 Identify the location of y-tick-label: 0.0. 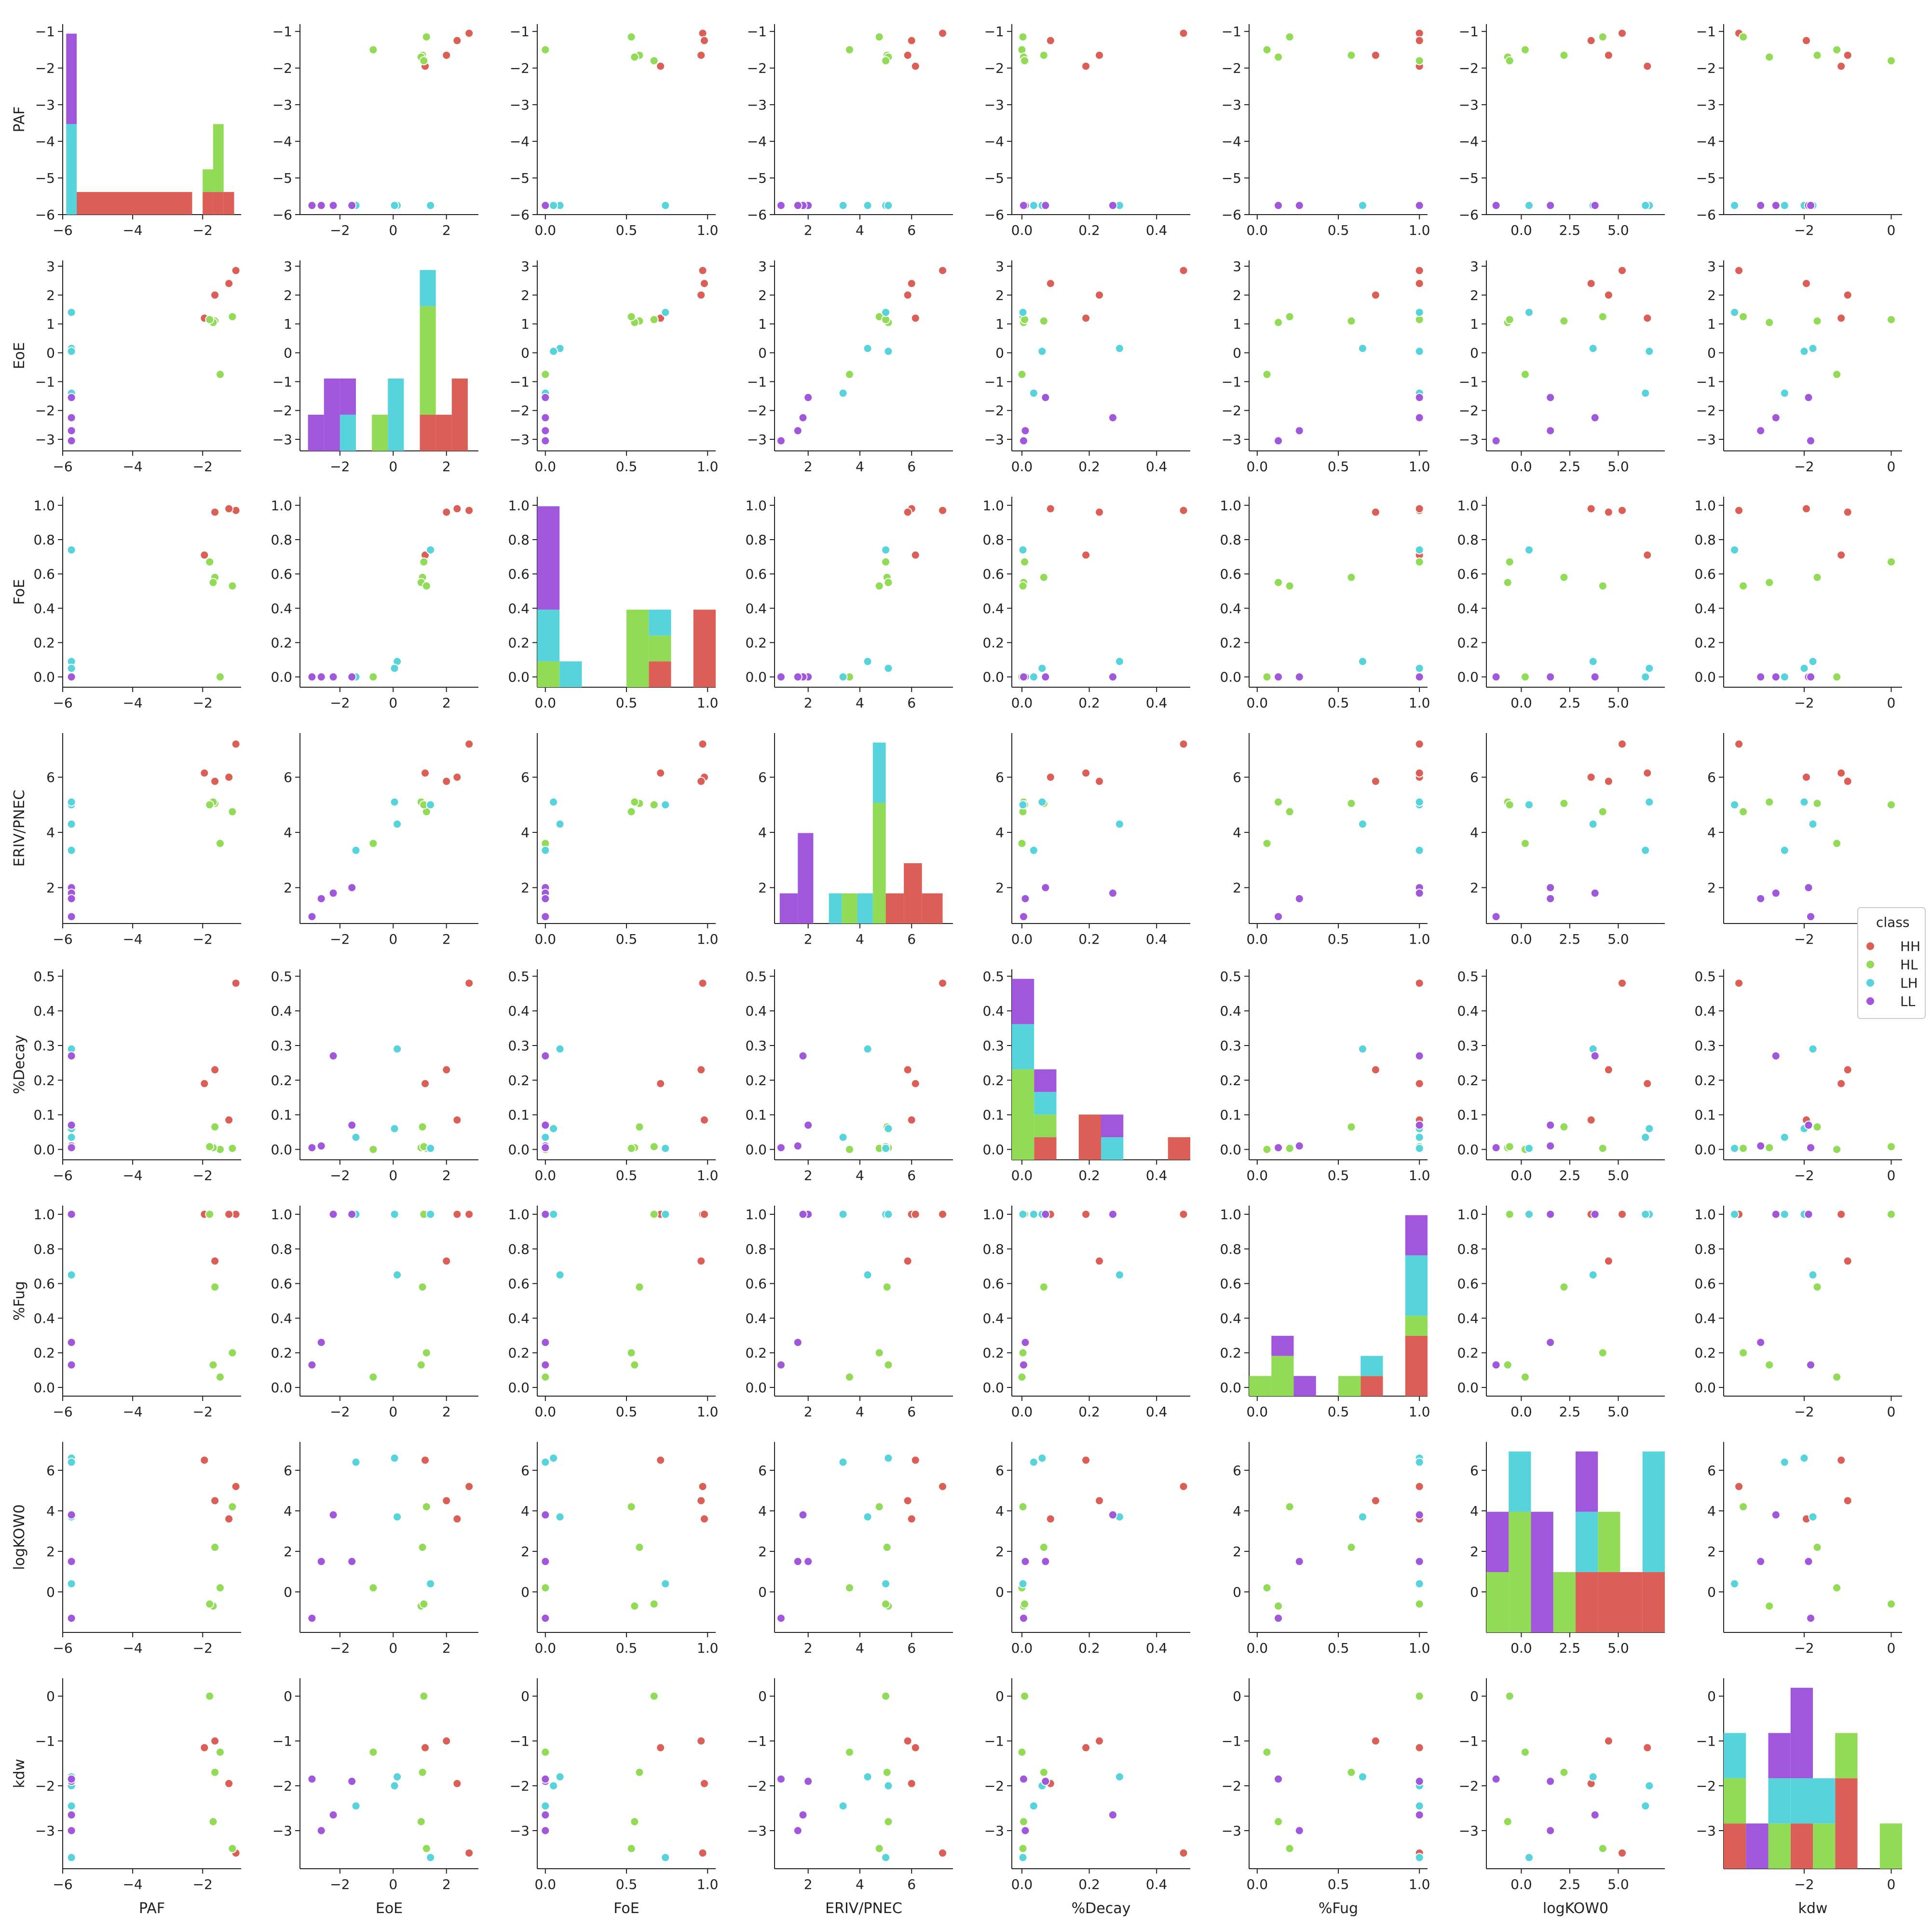
(44, 1149).